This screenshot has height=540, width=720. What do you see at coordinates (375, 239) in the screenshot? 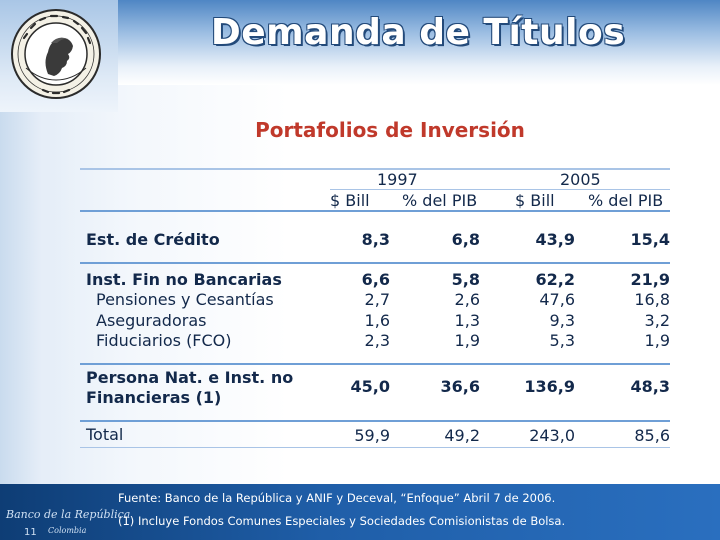
I see `table-cell: 8,3` at bounding box center [375, 239].